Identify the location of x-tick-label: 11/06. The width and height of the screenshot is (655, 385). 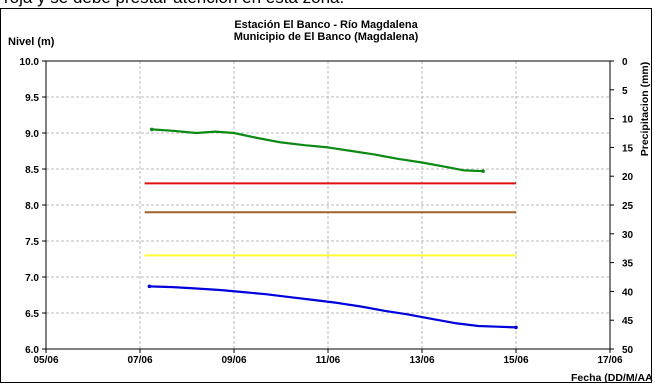
(328, 360).